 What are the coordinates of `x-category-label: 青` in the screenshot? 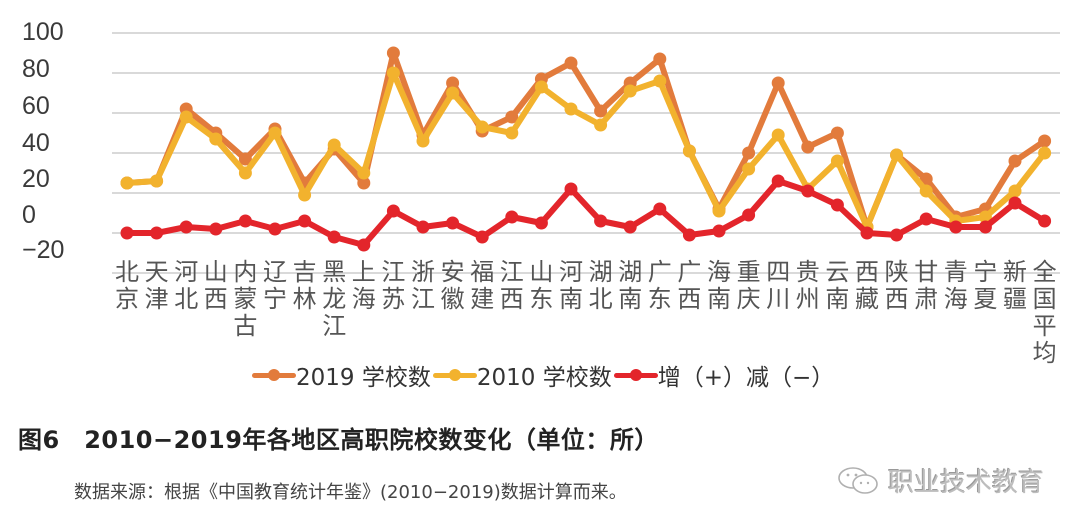 It's located at (956, 272).